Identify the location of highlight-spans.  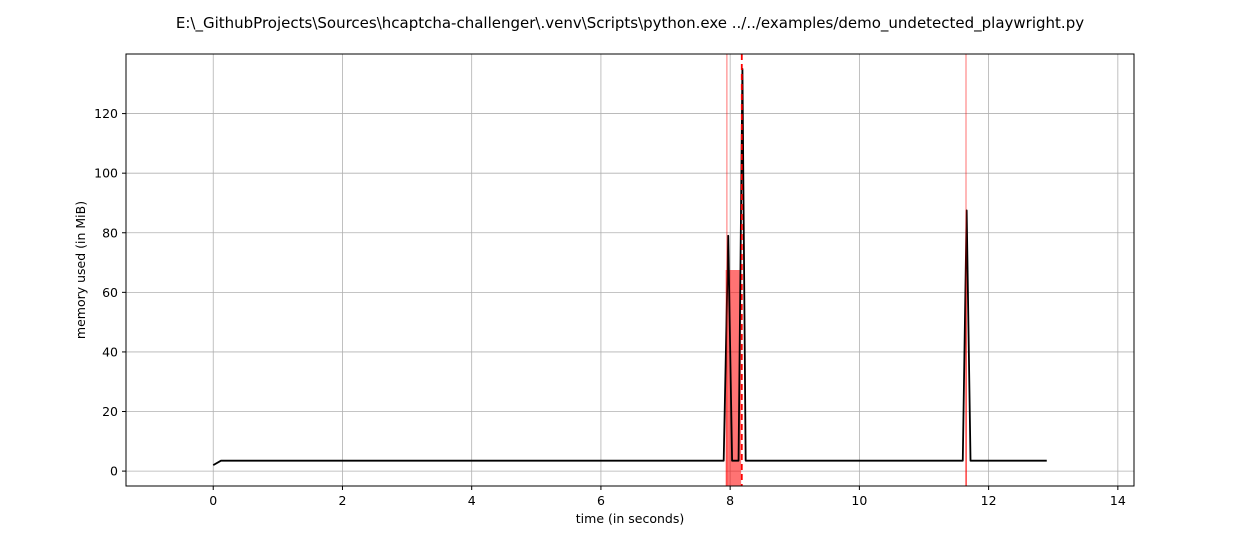
(846, 378).